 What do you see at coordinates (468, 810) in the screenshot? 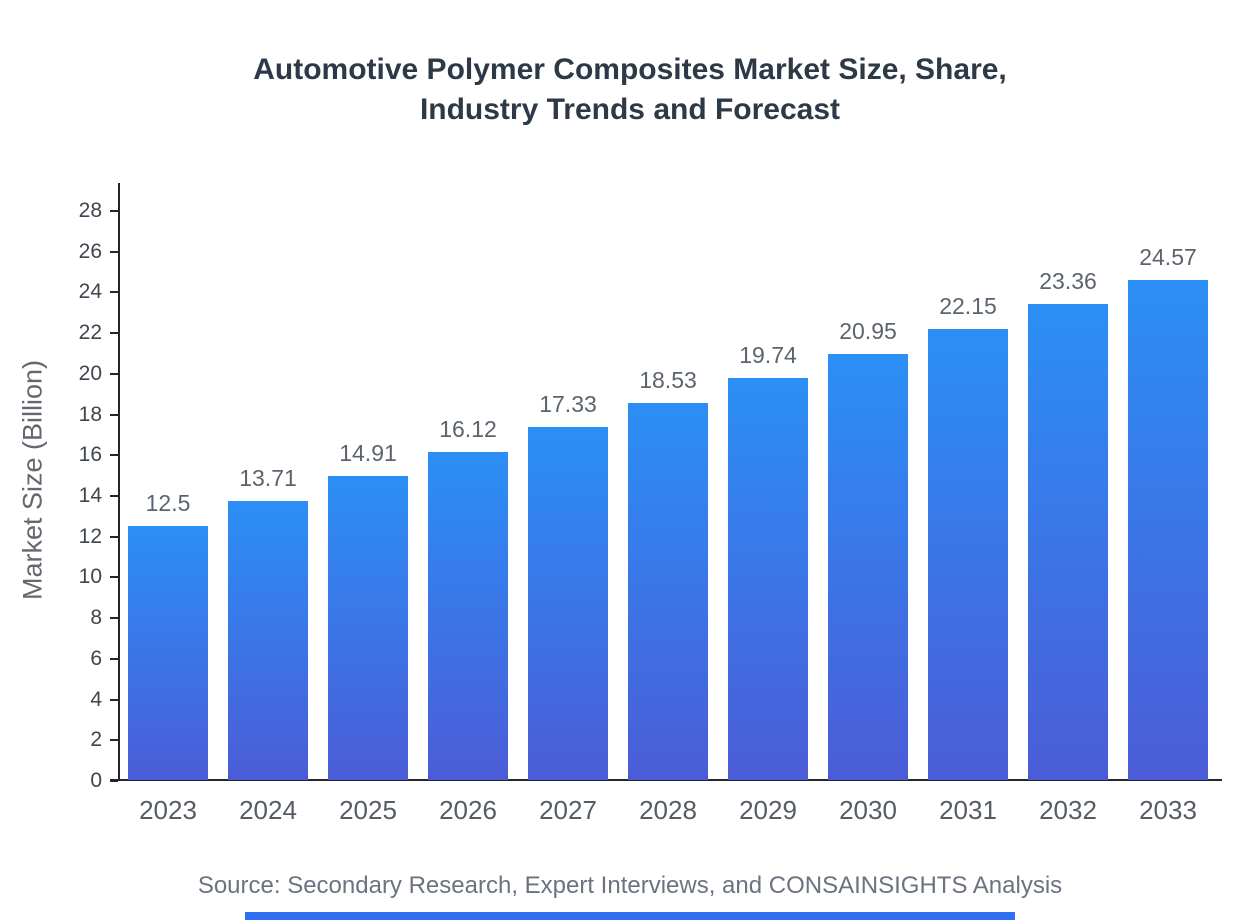
I see `x-tick-label: 2026` at bounding box center [468, 810].